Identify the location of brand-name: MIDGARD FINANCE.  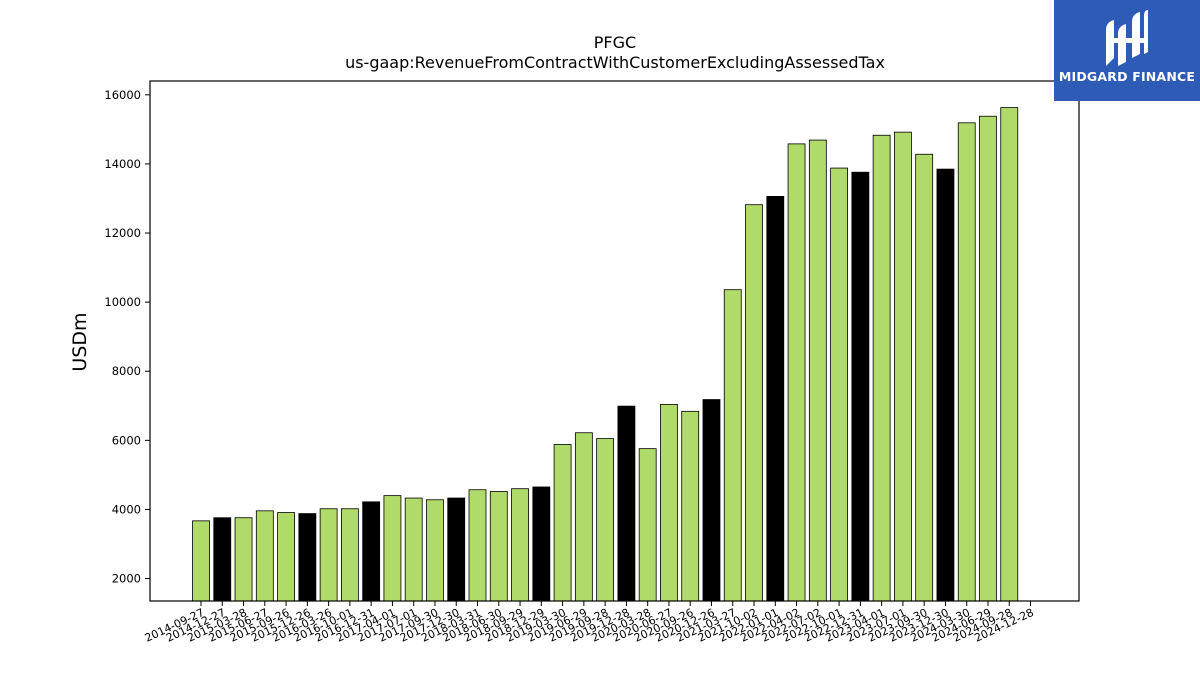
(1127, 76).